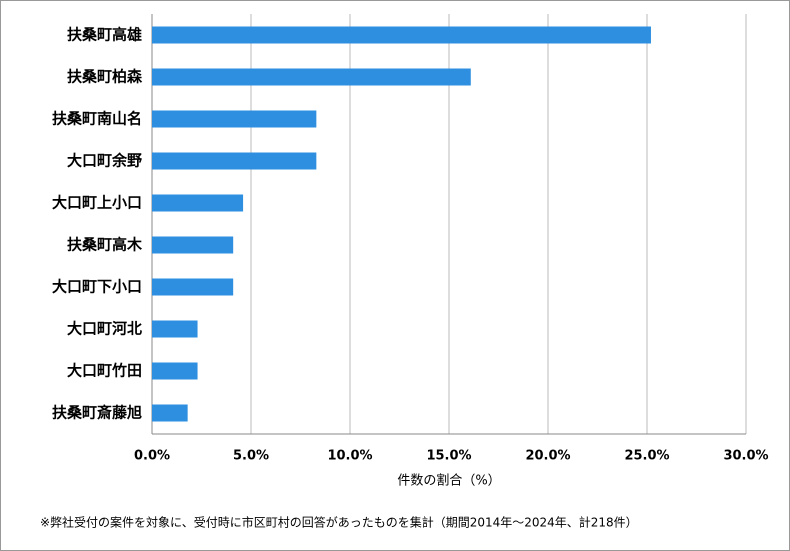 Image resolution: width=790 pixels, height=551 pixels. Describe the element at coordinates (104, 371) in the screenshot. I see `y-tick-label: 大口町竹田` at that location.